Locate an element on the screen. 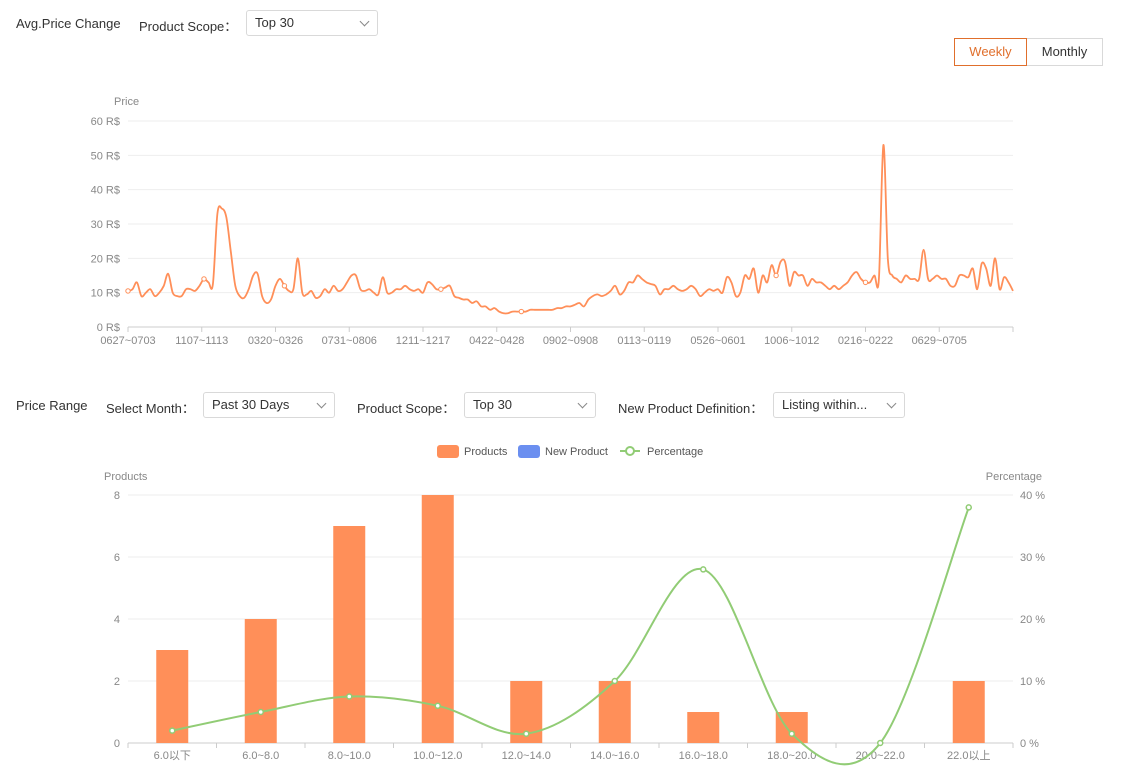 The width and height of the screenshot is (1129, 774). bar-y-tick-label: 0 is located at coordinates (117, 744).